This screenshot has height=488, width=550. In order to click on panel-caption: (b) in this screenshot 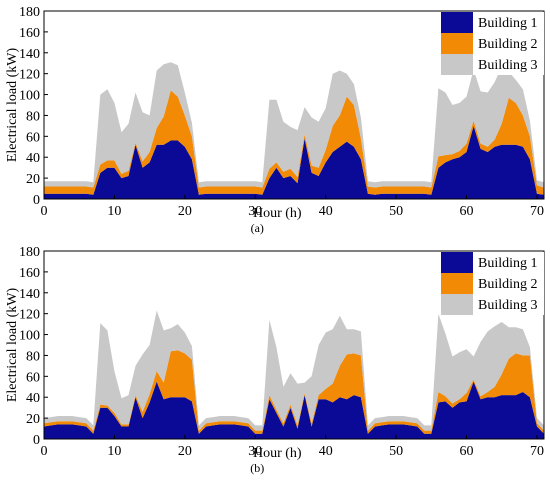, I will do `click(257, 468)`.